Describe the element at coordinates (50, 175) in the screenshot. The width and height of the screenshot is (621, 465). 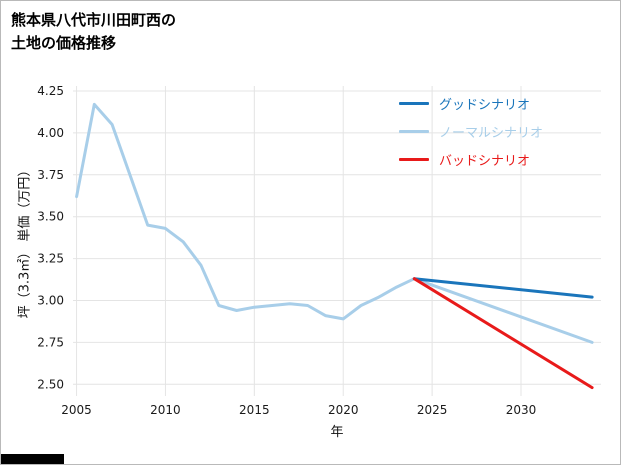
I see `y-tick-label: 3.75` at that location.